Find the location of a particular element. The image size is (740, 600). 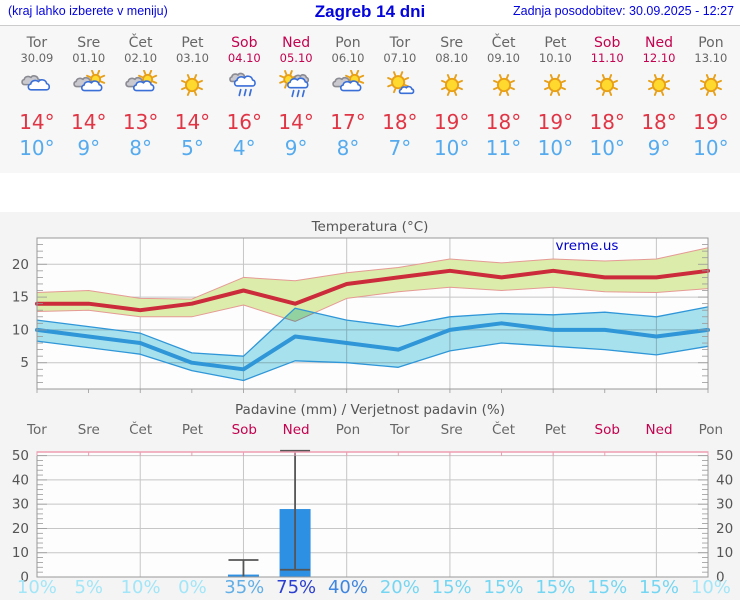

day-low-temp: 7° is located at coordinates (400, 148).